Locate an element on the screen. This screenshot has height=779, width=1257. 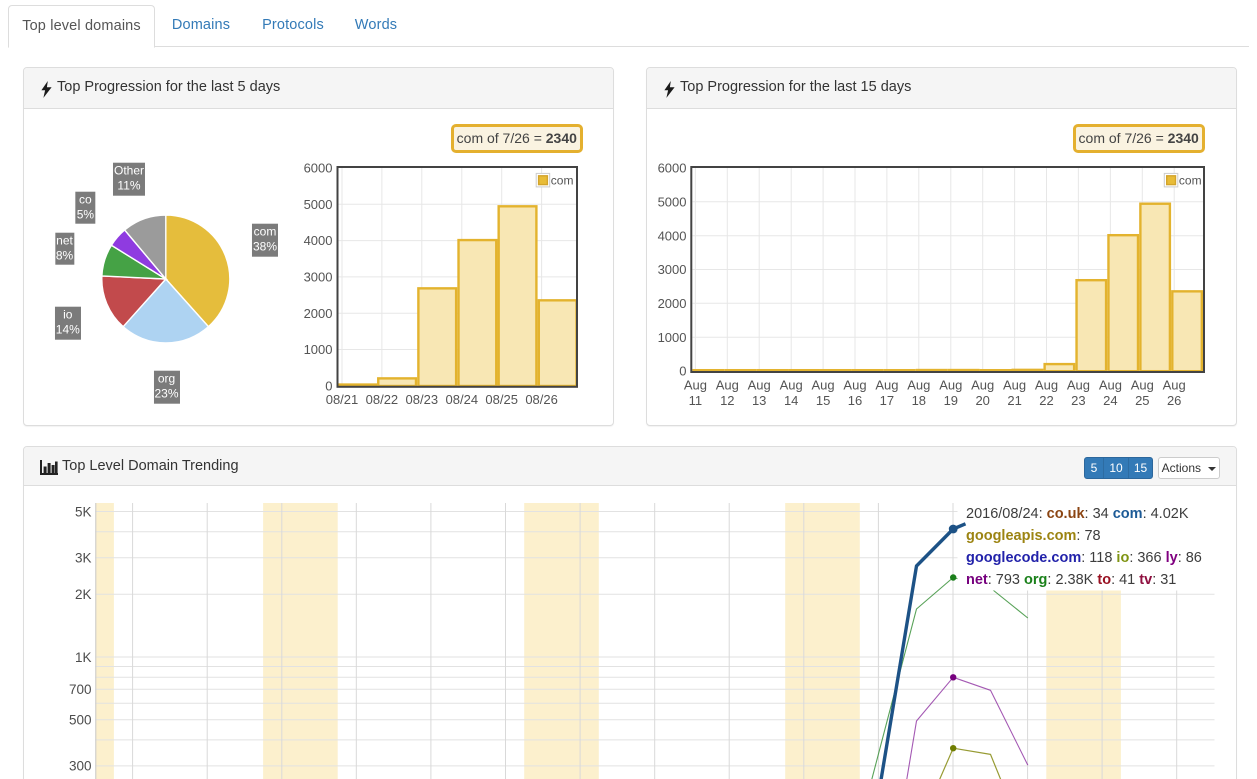
svg-text: 14 is located at coordinates (791, 400).